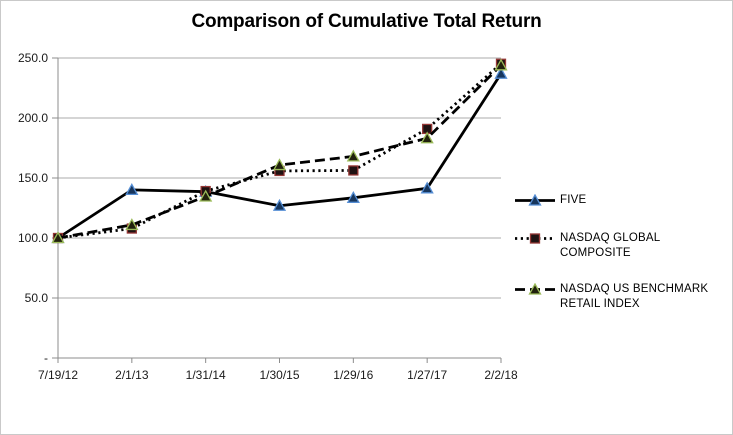  What do you see at coordinates (427, 375) in the screenshot?
I see `svg-text: 1/27/17` at bounding box center [427, 375].